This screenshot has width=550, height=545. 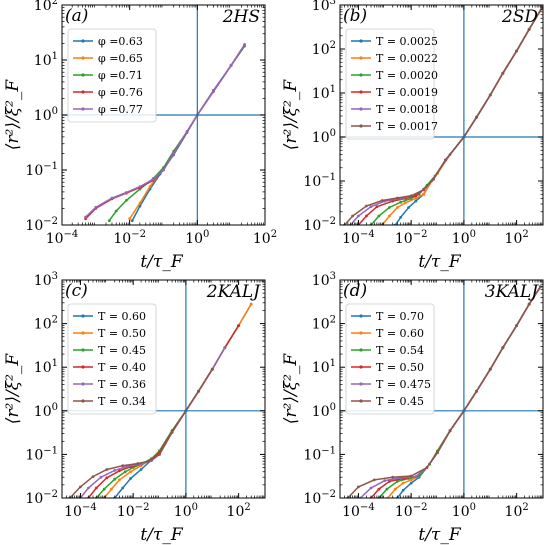 What do you see at coordinates (519, 17) in the screenshot?
I see `panel-title: 2SD` at bounding box center [519, 17].